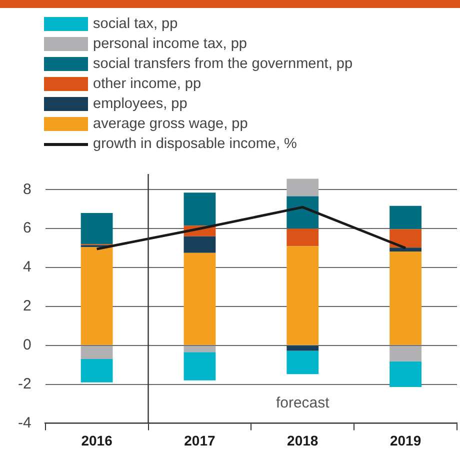 The height and width of the screenshot is (453, 460). I want to click on x-tick-label: 2016, so click(97, 440).